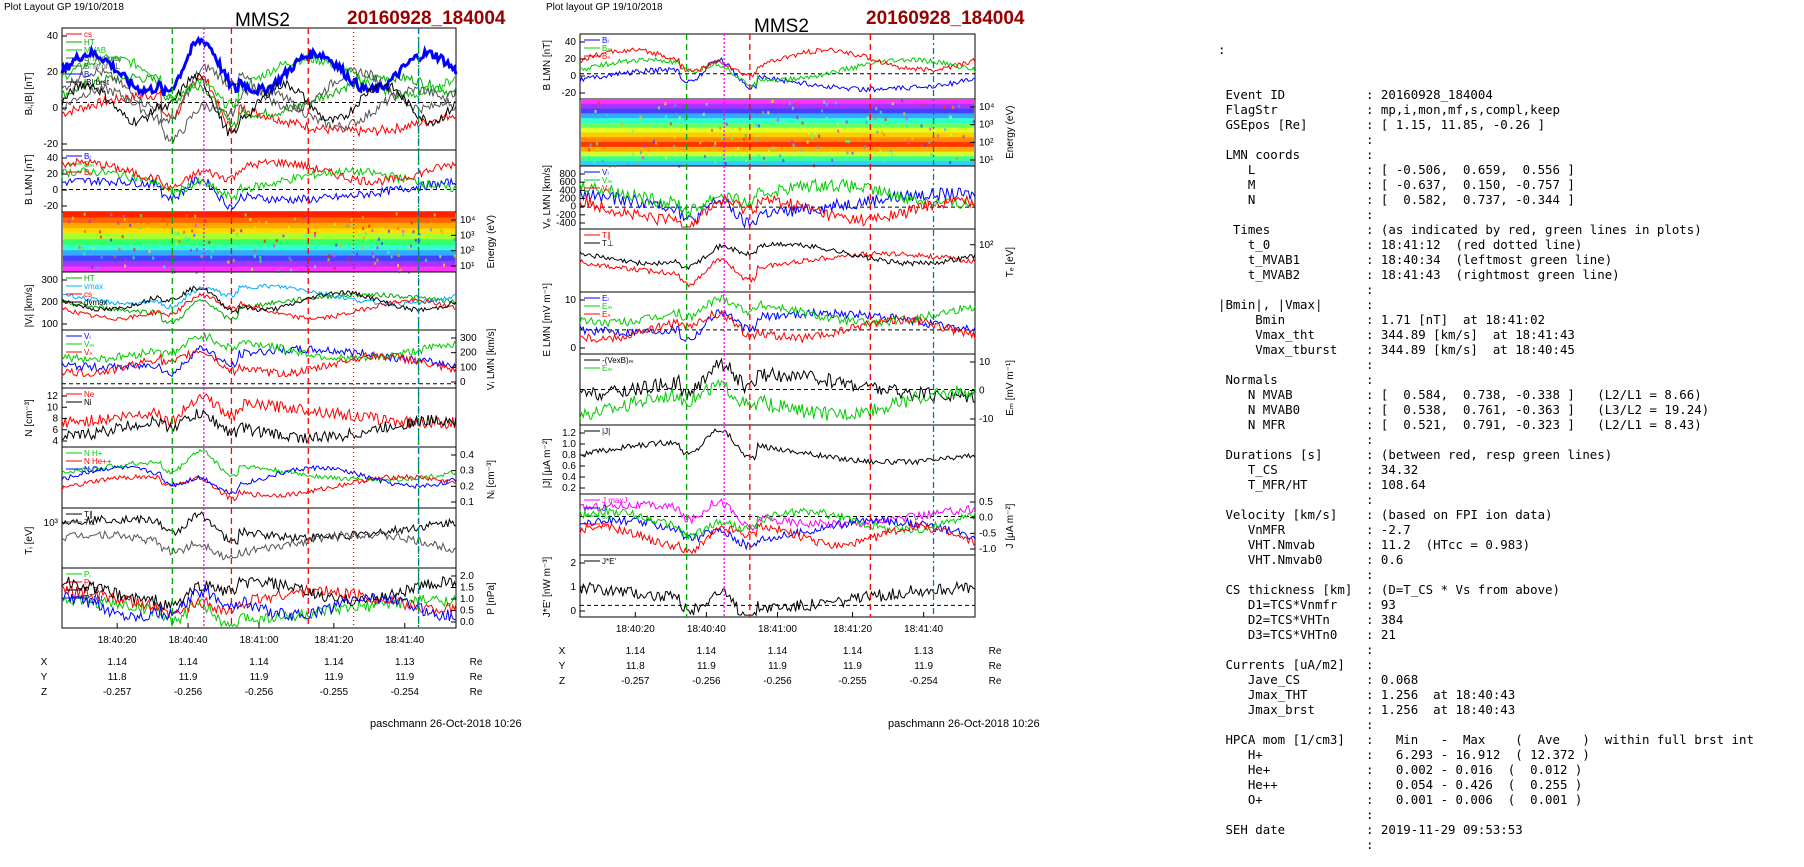 Image resolution: width=1804 pixels, height=867 pixels. What do you see at coordinates (1240, 799) in the screenshot?
I see `info-key: O+` at bounding box center [1240, 799].